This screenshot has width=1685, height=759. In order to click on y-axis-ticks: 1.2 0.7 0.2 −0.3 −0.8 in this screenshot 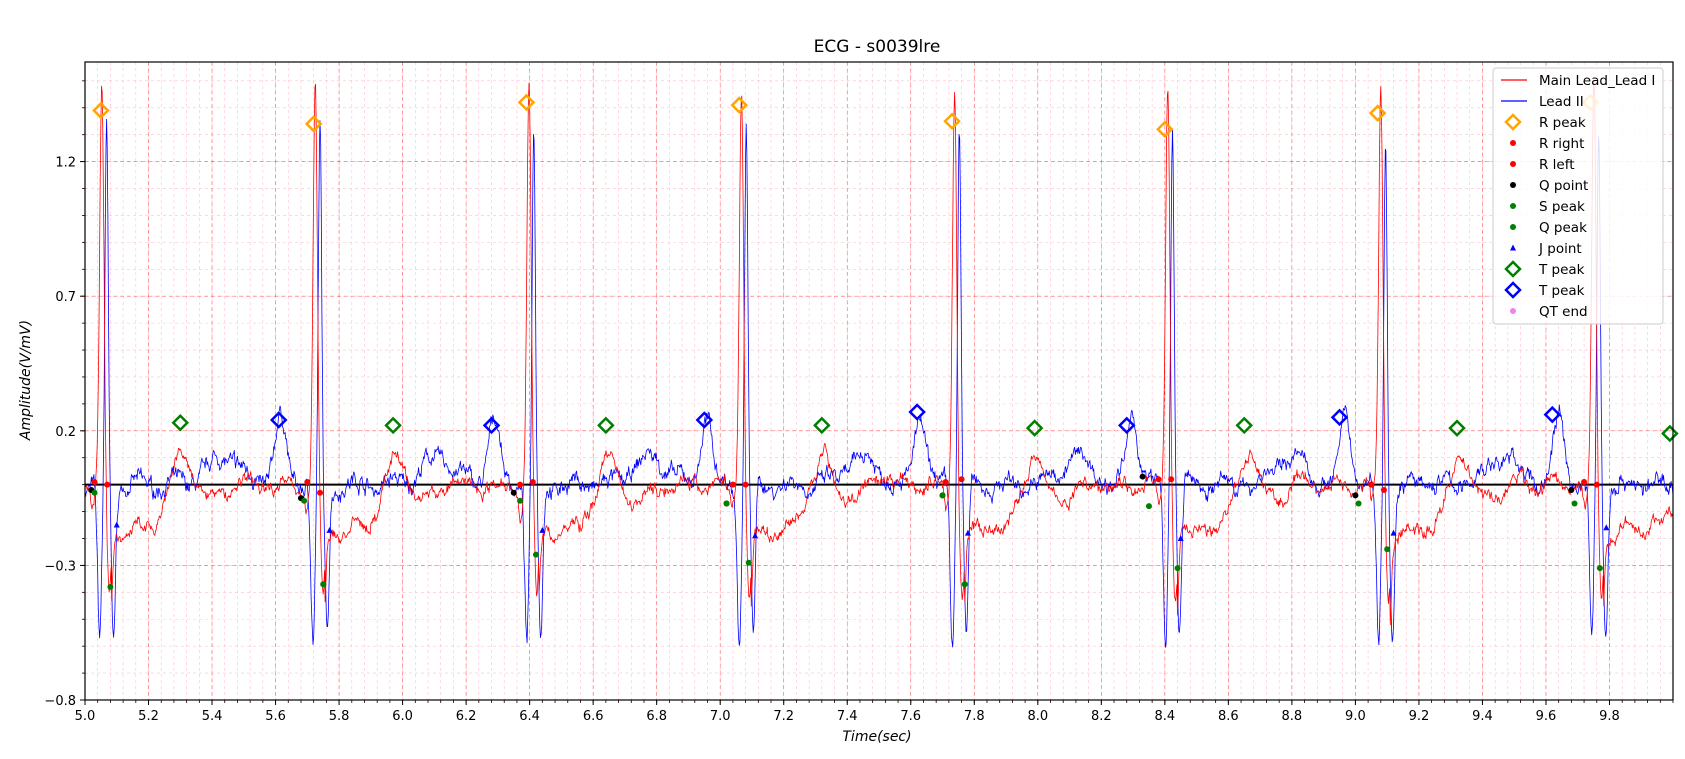, I will do `click(64, 394)`.